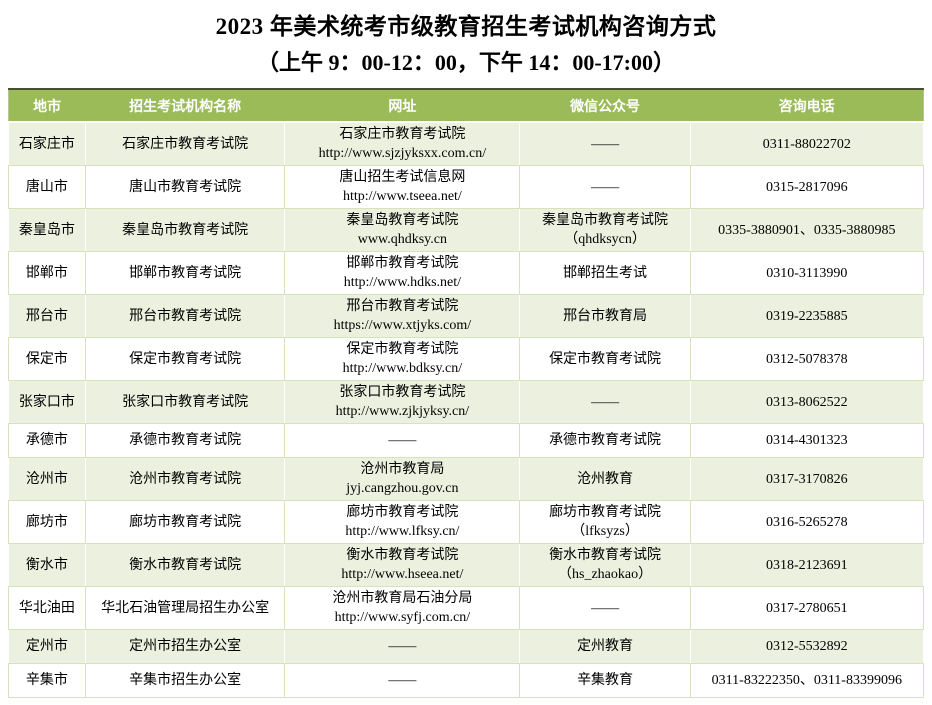  Describe the element at coordinates (47, 565) in the screenshot. I see `city-cell: 衡水市` at that location.